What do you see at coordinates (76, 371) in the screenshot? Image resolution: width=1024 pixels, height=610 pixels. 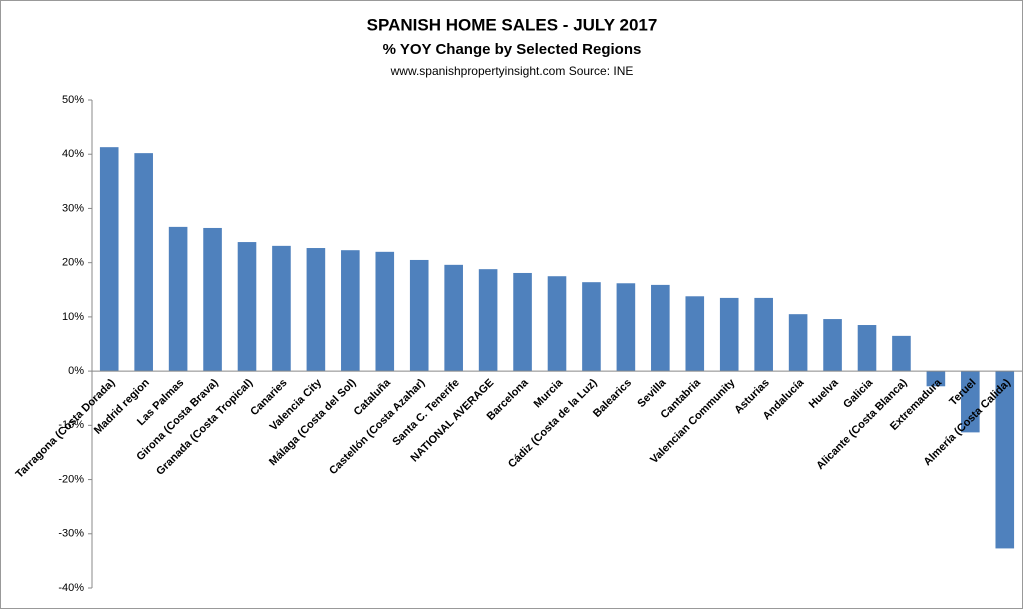 I see `y-tick-label: 0%` at bounding box center [76, 371].